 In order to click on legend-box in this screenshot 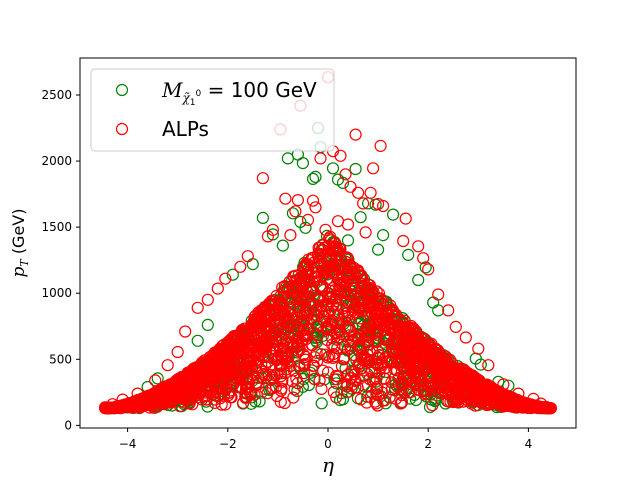, I will do `click(212, 110)`.